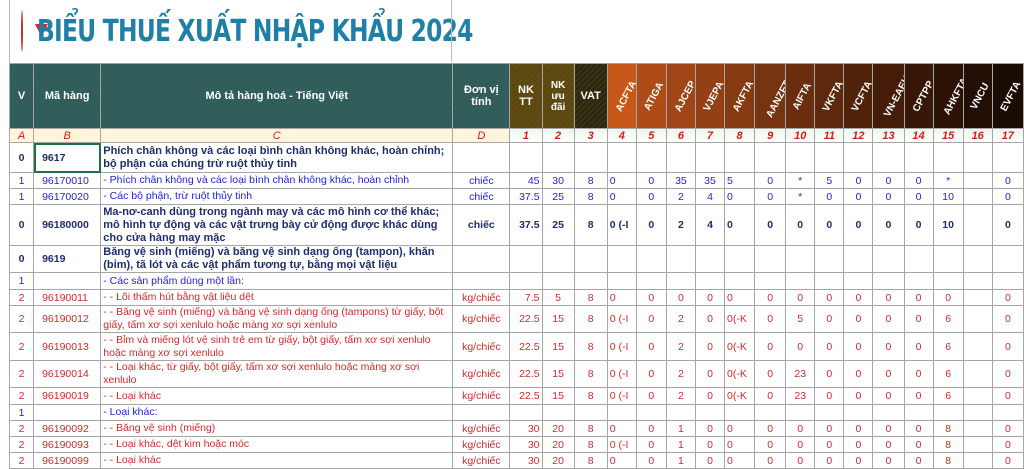  I want to click on column-index-cell: 11, so click(829, 135).